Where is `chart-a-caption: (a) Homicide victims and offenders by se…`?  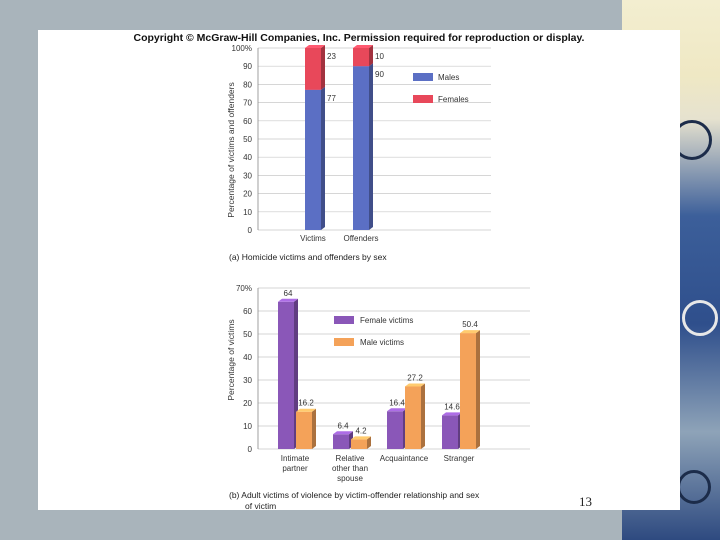
chart-a-caption: (a) Homicide victims and offenders by se… is located at coordinates (308, 257).